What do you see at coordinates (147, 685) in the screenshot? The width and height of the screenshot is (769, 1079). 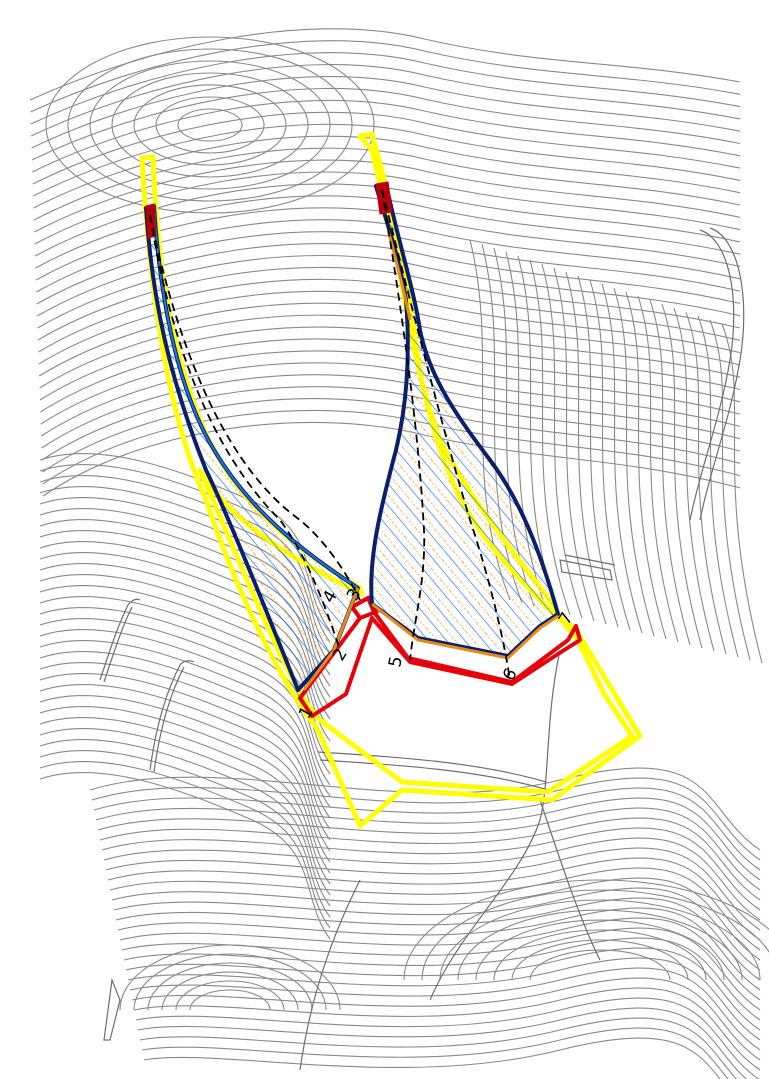 I see `retaining-walls` at bounding box center [147, 685].